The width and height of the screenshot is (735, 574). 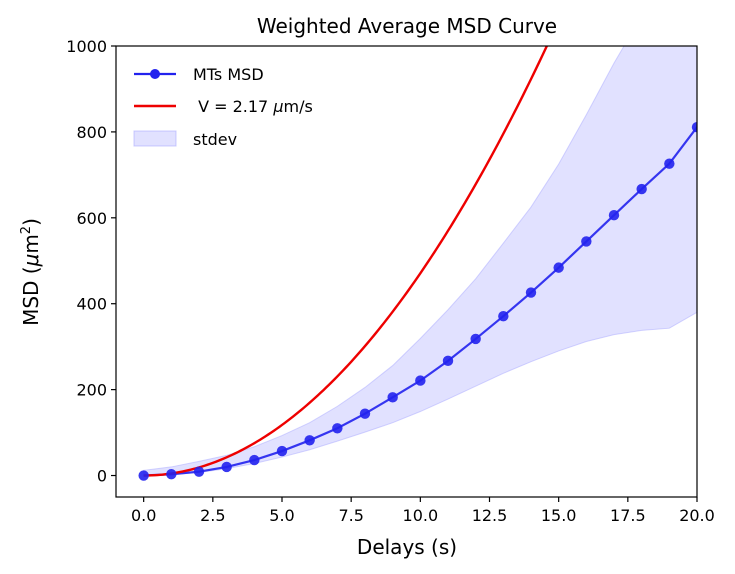 What do you see at coordinates (215, 139) in the screenshot?
I see `legend-label-stdev: stdev` at bounding box center [215, 139].